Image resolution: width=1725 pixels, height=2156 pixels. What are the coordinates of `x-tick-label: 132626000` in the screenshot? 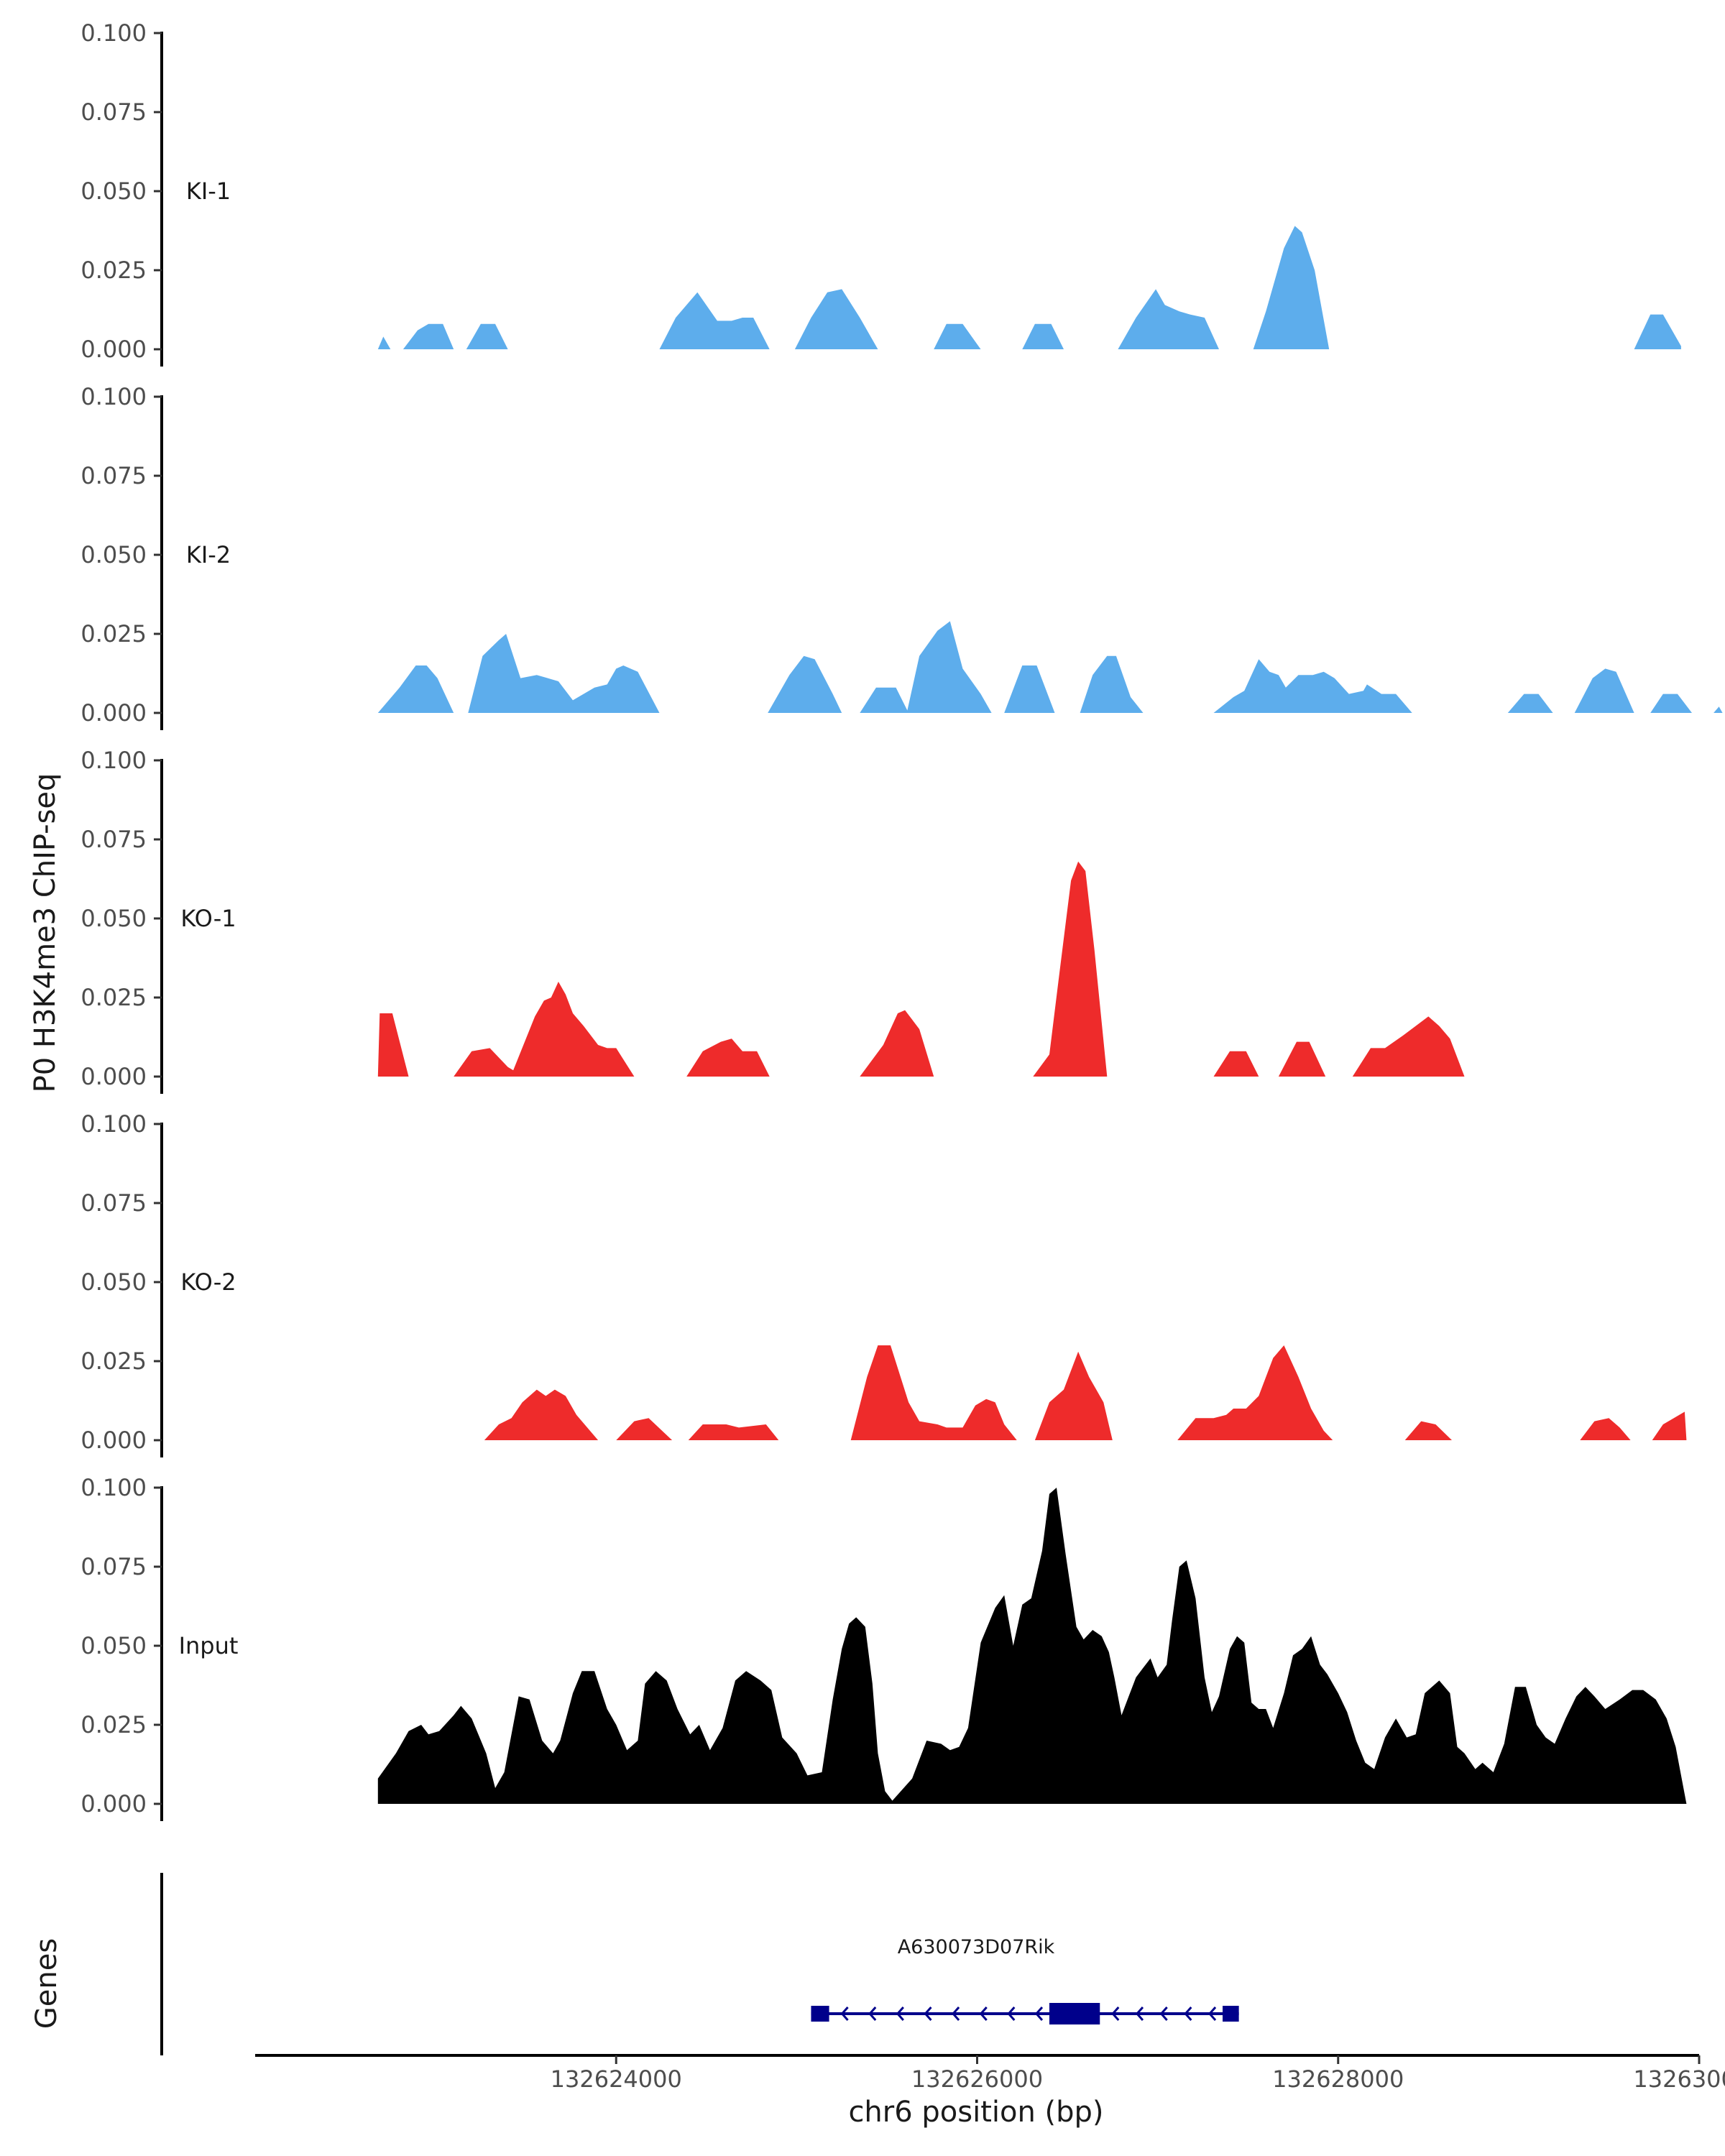 It's located at (977, 2079).